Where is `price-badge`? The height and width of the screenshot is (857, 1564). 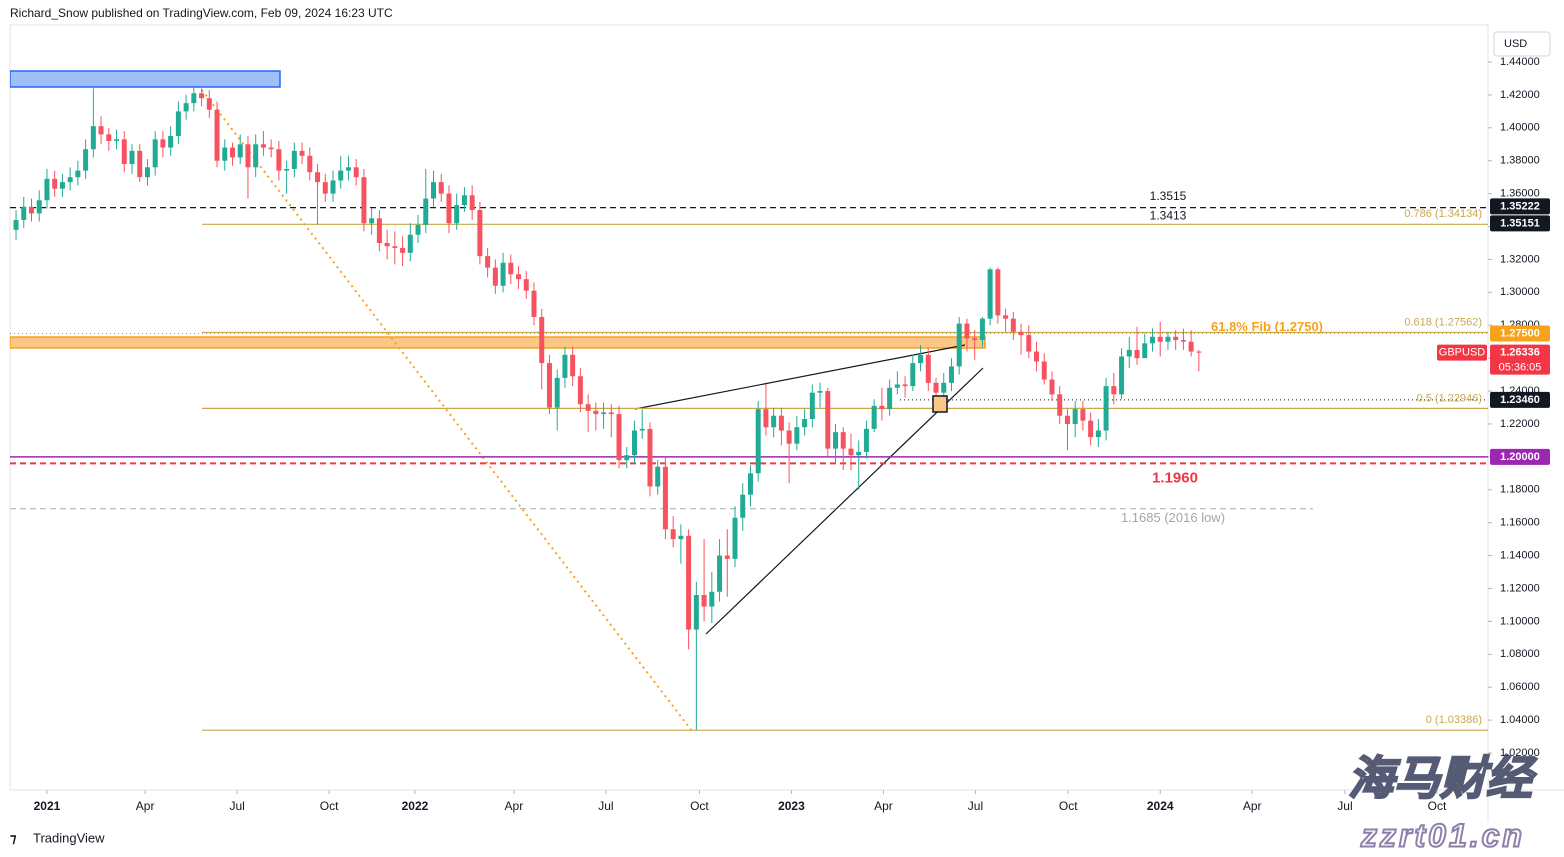
price-badge is located at coordinates (1520, 399).